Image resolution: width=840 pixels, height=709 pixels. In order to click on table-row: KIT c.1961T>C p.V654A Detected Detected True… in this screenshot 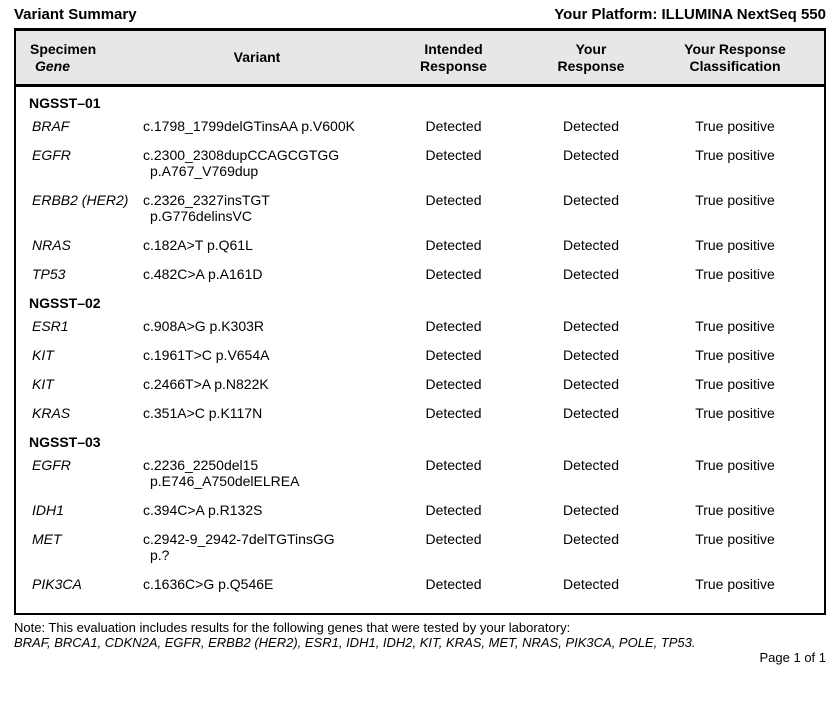, I will do `click(420, 355)`.